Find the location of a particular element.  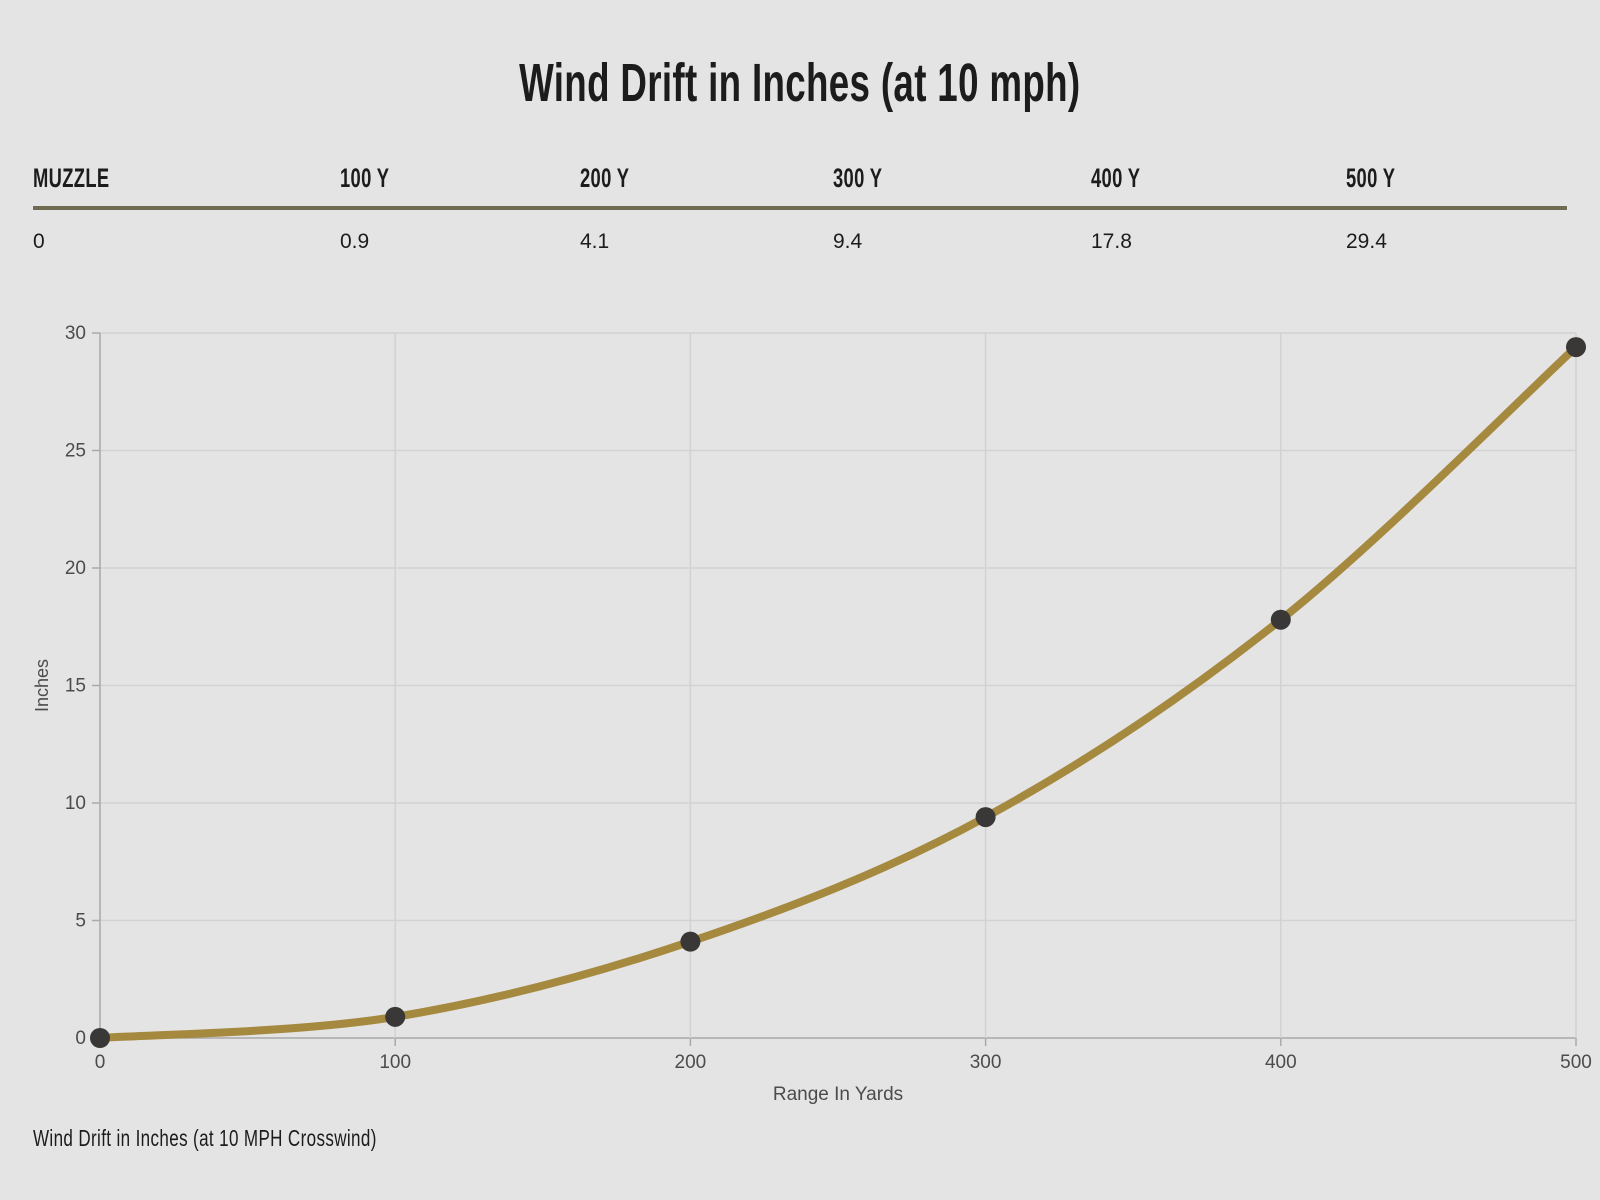

page-title: Wind Drift in Inches (at 10 mph) is located at coordinates (800, 83).